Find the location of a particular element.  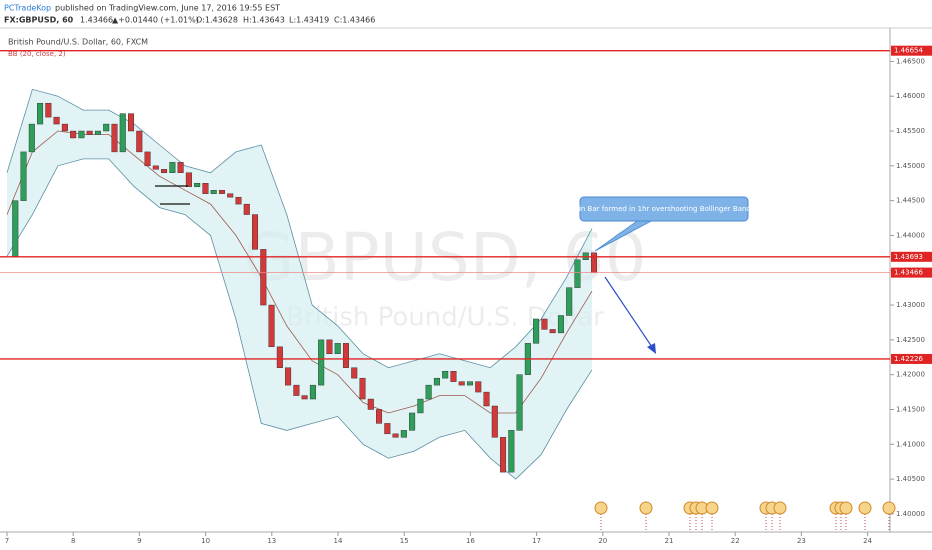

level-label: 1.43466 is located at coordinates (908, 273).